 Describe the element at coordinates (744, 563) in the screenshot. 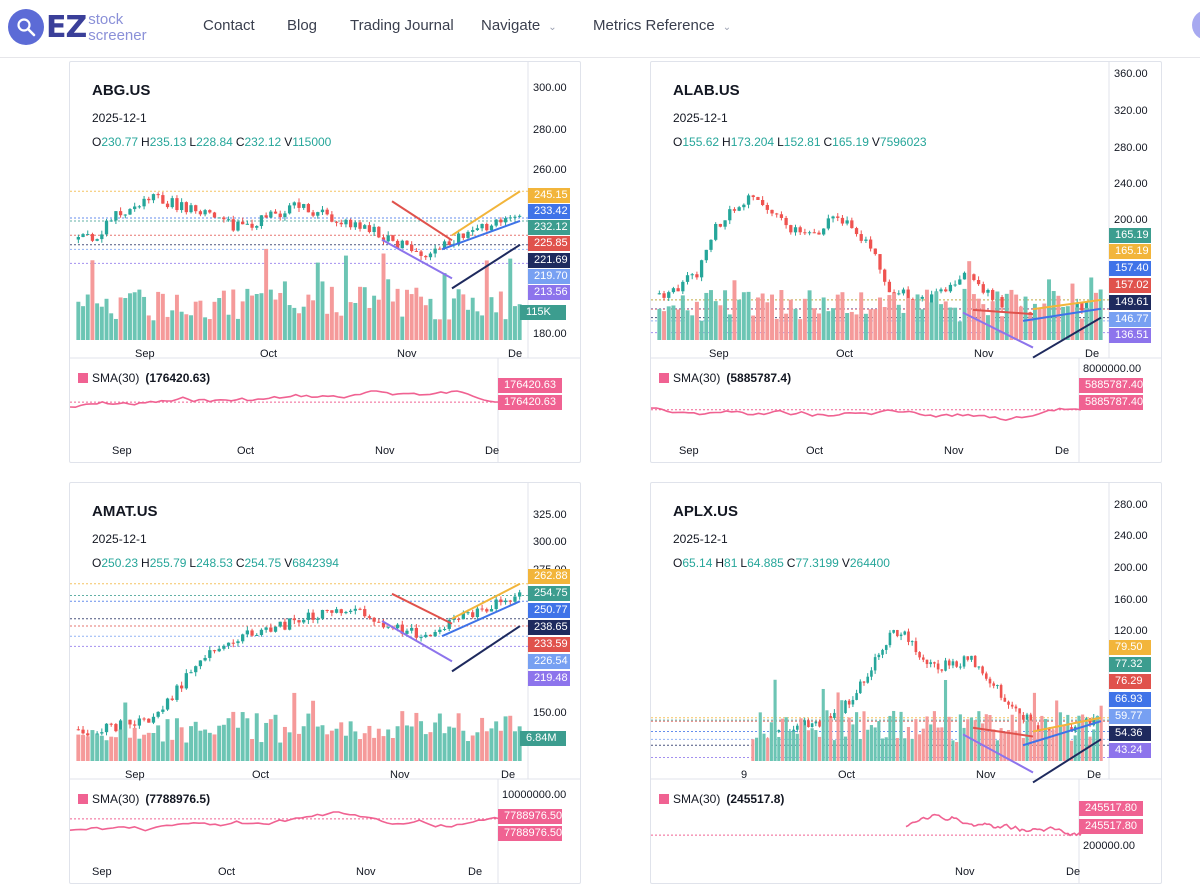

I see `ohlc-key: L` at that location.